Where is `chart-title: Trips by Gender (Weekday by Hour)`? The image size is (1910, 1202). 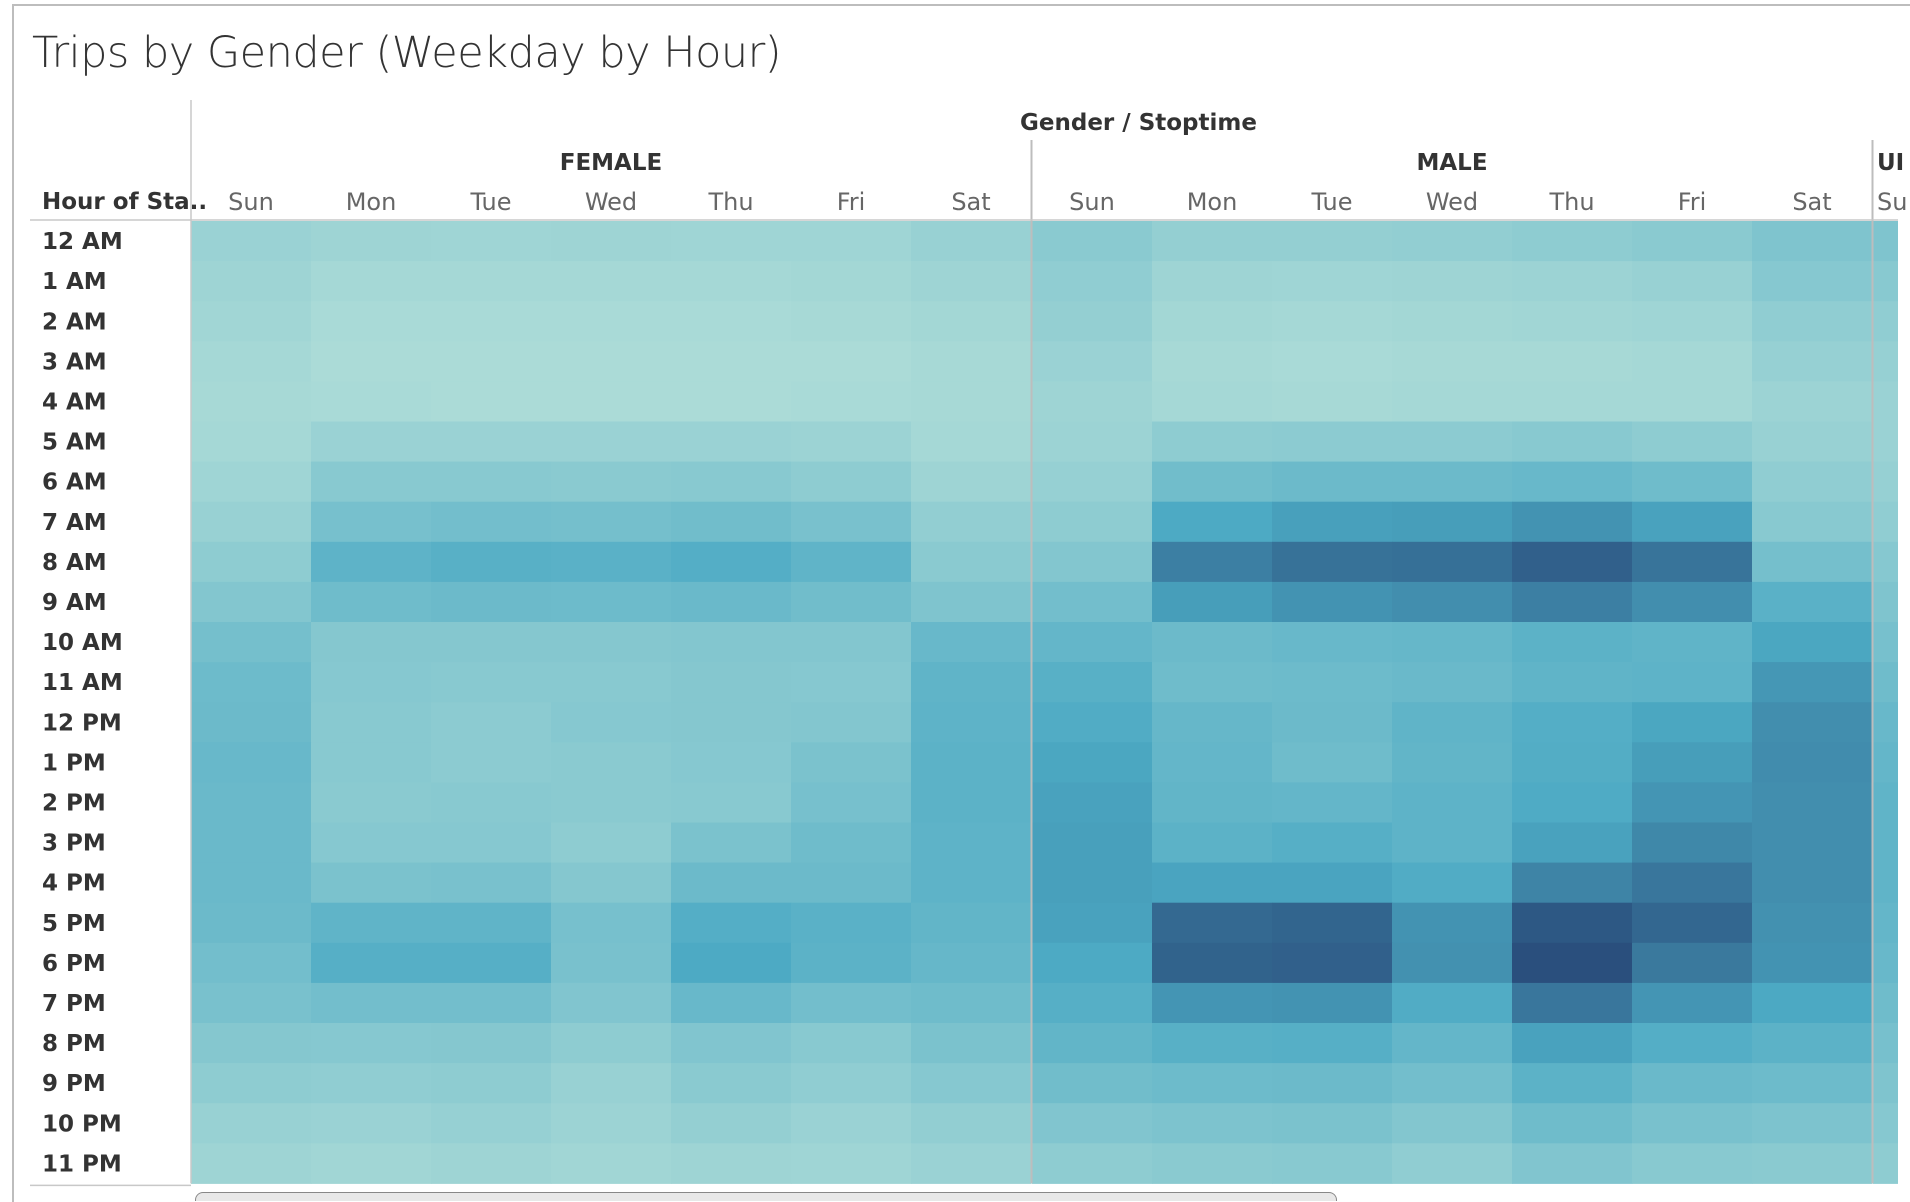
chart-title: Trips by Gender (Weekday by Hour) is located at coordinates (407, 53).